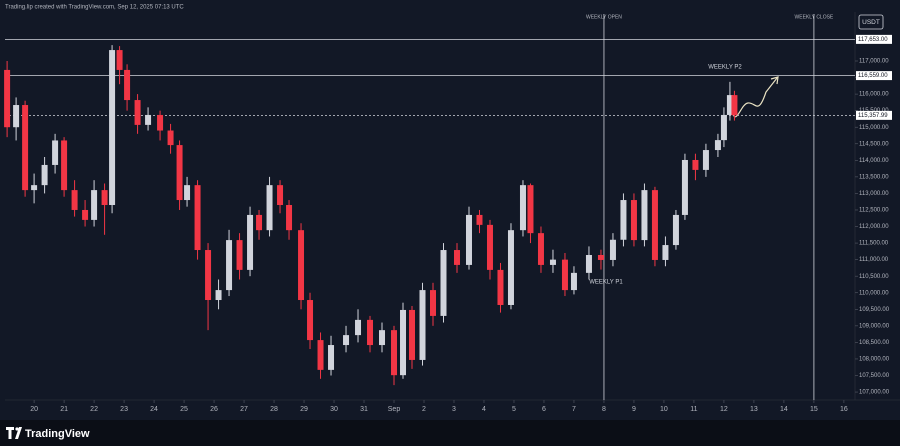 The image size is (900, 446). I want to click on x-tick-label: 28, so click(274, 409).